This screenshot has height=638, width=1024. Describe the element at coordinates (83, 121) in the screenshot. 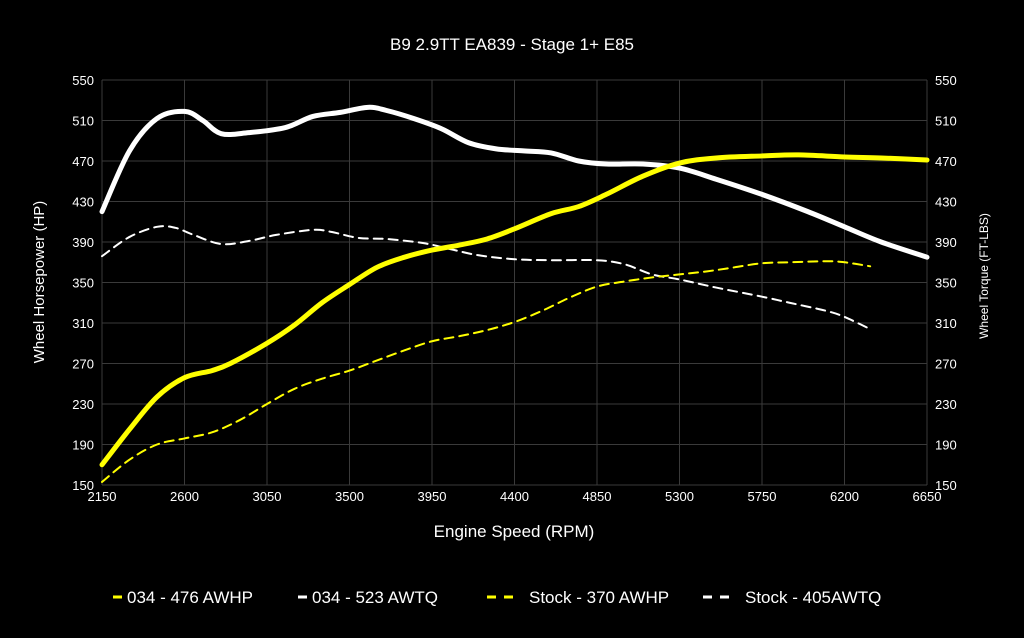

I see `y-tick-label: 510` at that location.